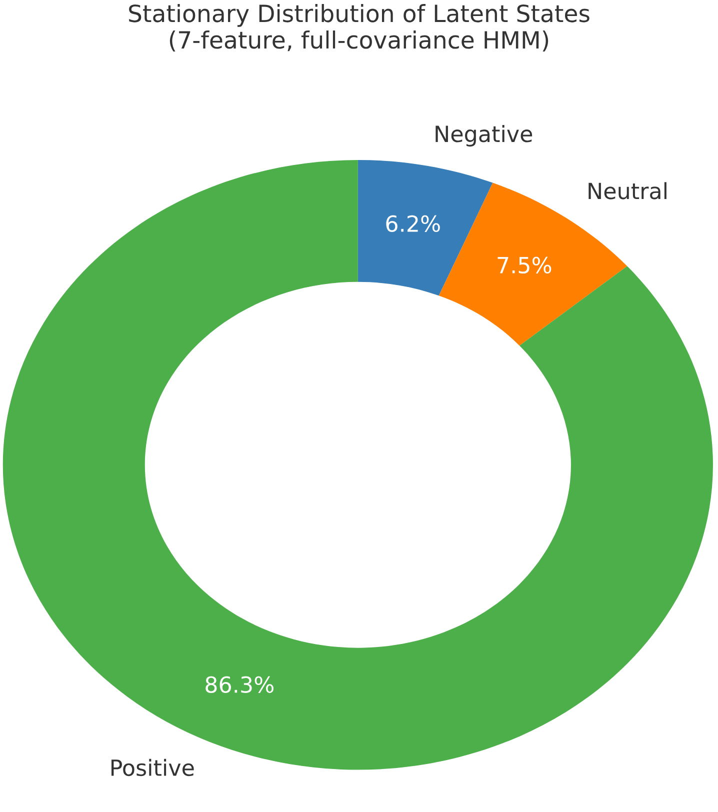  Describe the element at coordinates (525, 265) in the screenshot. I see `data-label: 7.5%` at that location.